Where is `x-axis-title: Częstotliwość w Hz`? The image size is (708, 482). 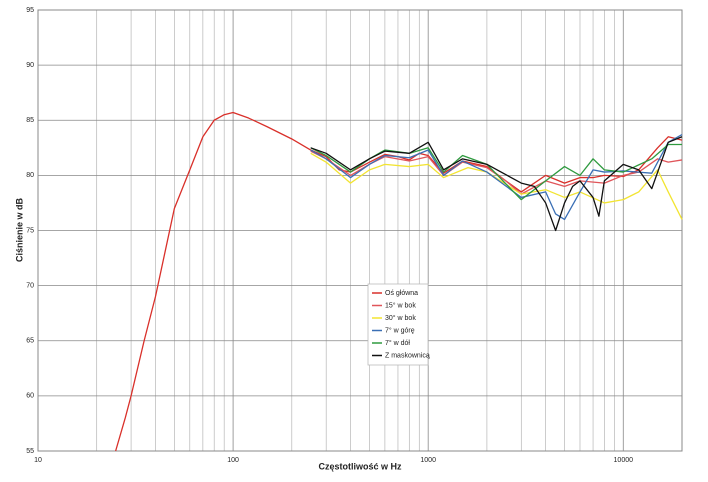
x-axis-title: Częstotliwość w Hz is located at coordinates (360, 466).